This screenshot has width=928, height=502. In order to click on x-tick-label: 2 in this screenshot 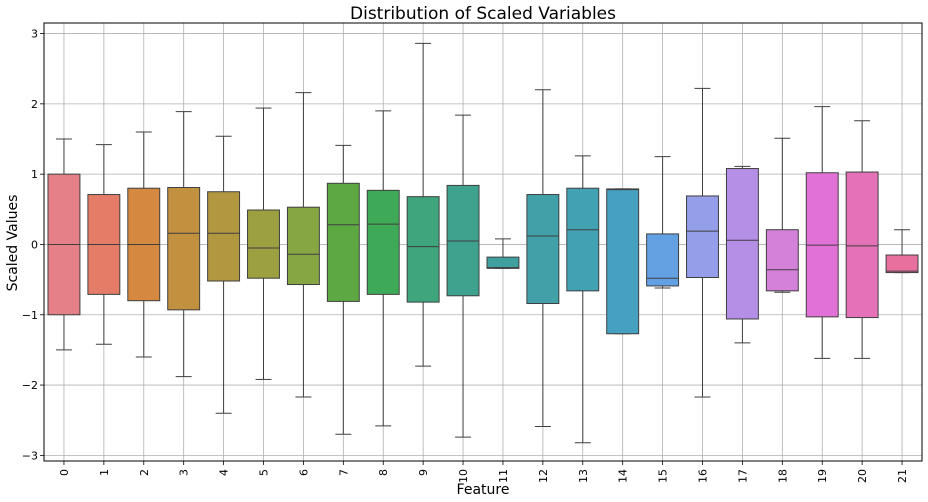, I will do `click(144, 472)`.